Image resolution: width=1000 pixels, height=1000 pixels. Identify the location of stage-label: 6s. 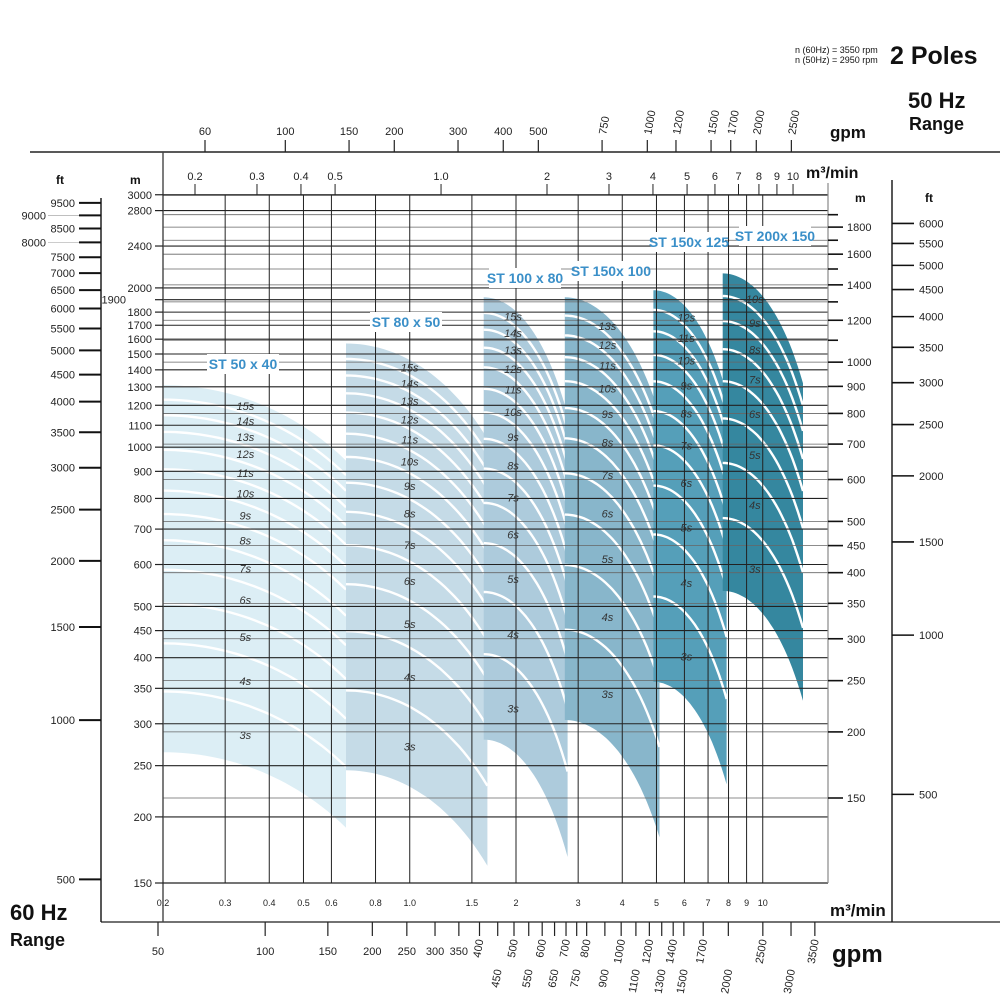
(608, 514).